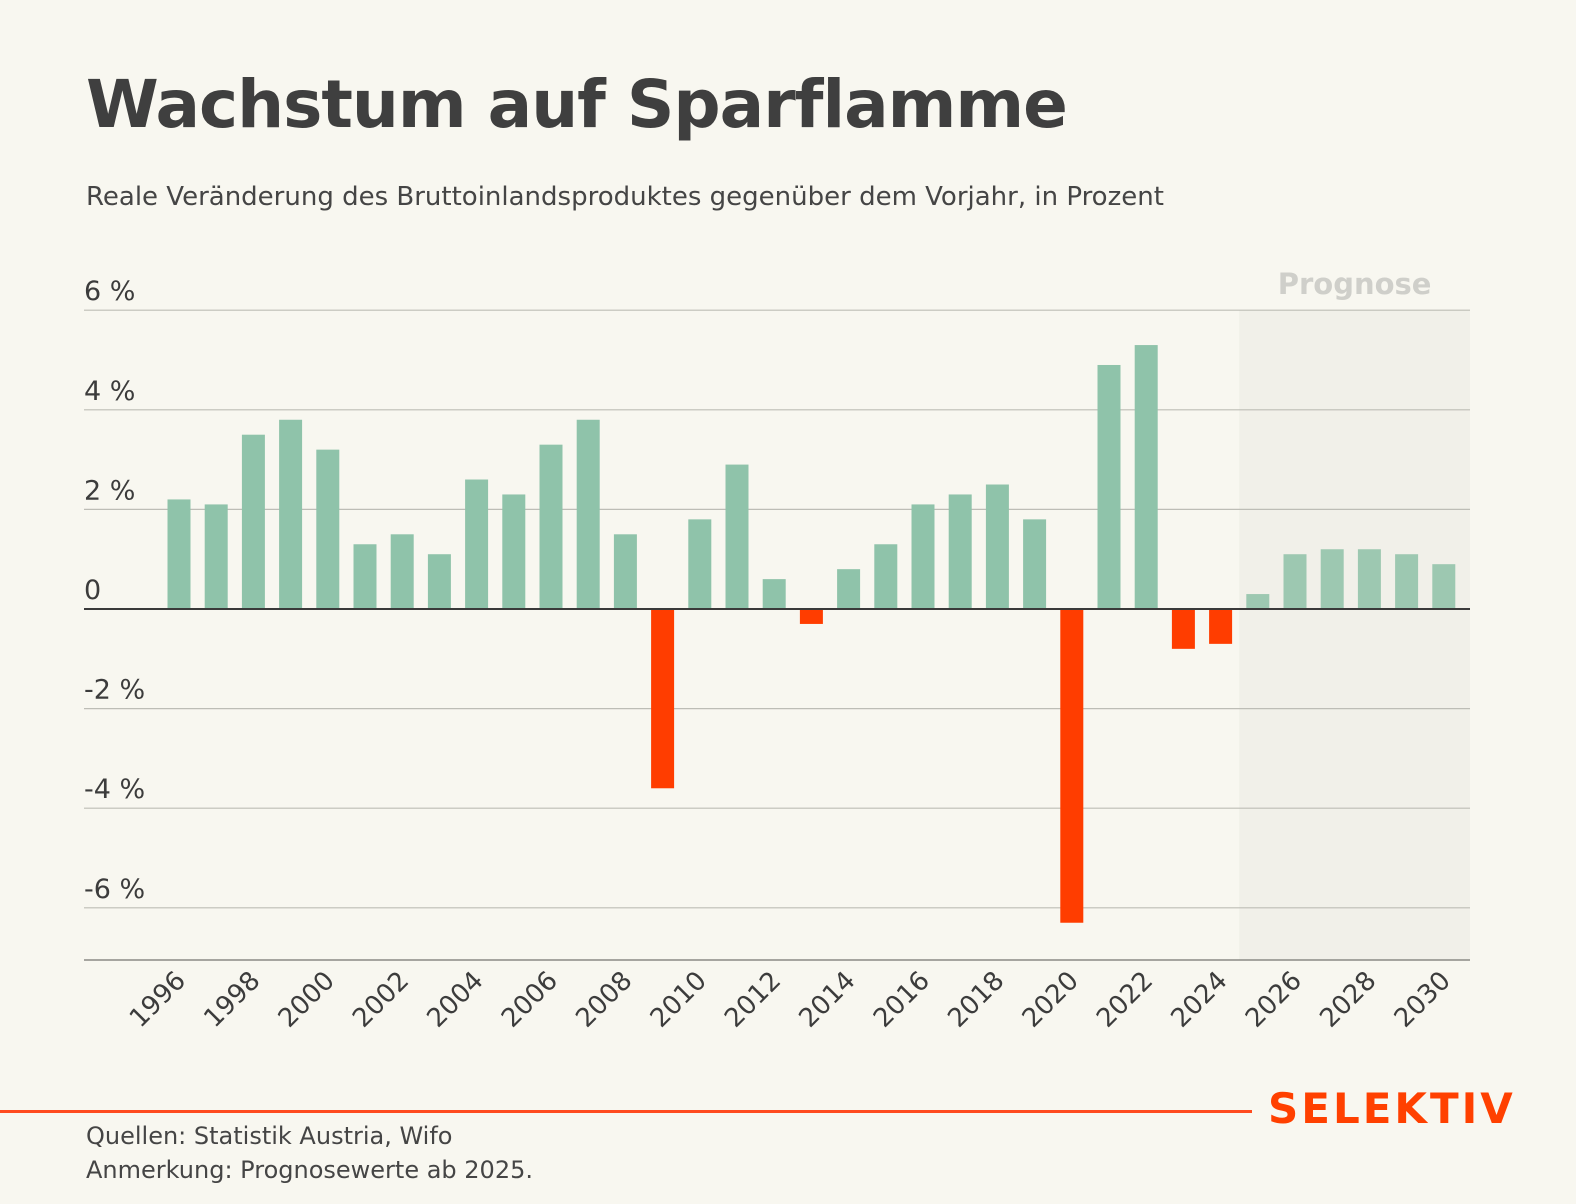 The image size is (1576, 1204). Describe the element at coordinates (886, 576) in the screenshot. I see `bar-2015` at that location.